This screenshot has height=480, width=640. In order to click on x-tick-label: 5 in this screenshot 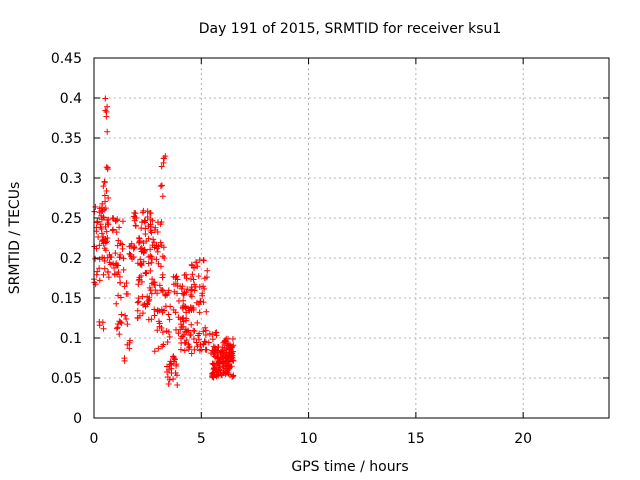, I will do `click(201, 439)`.